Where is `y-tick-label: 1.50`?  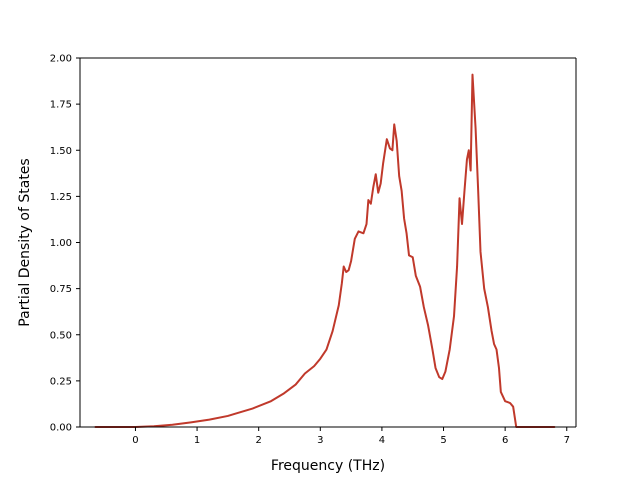
y-tick-label: 1.50 is located at coordinates (61, 151).